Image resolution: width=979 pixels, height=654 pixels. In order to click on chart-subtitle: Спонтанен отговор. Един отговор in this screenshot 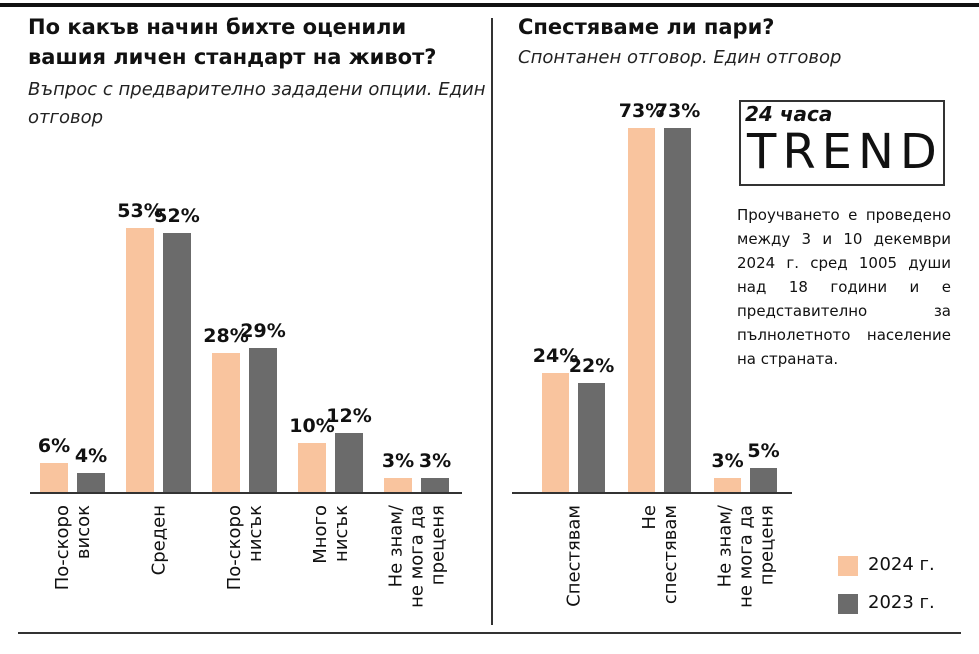, I will do `click(680, 57)`.